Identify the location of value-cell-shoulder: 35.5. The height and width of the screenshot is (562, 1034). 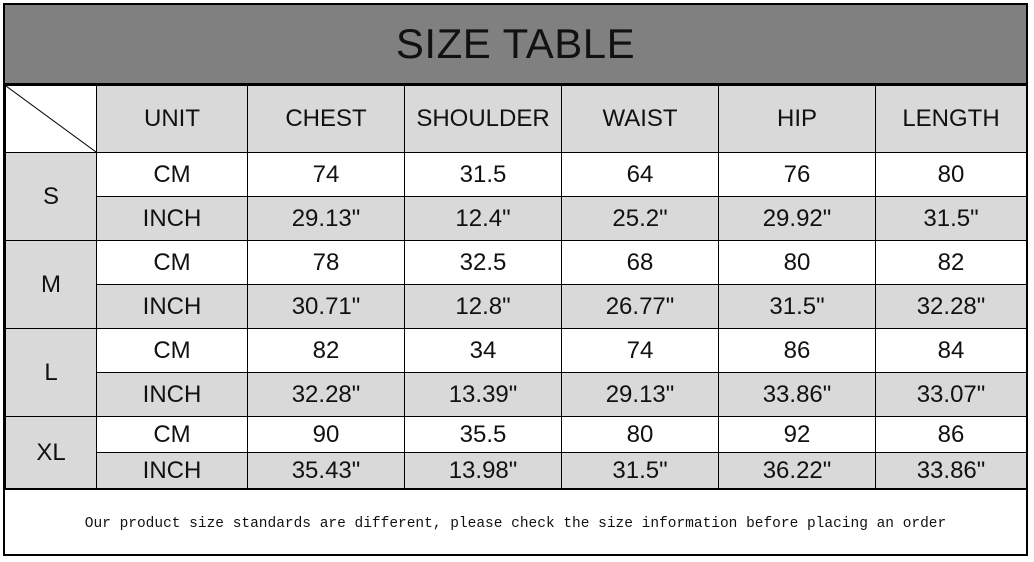
(483, 434).